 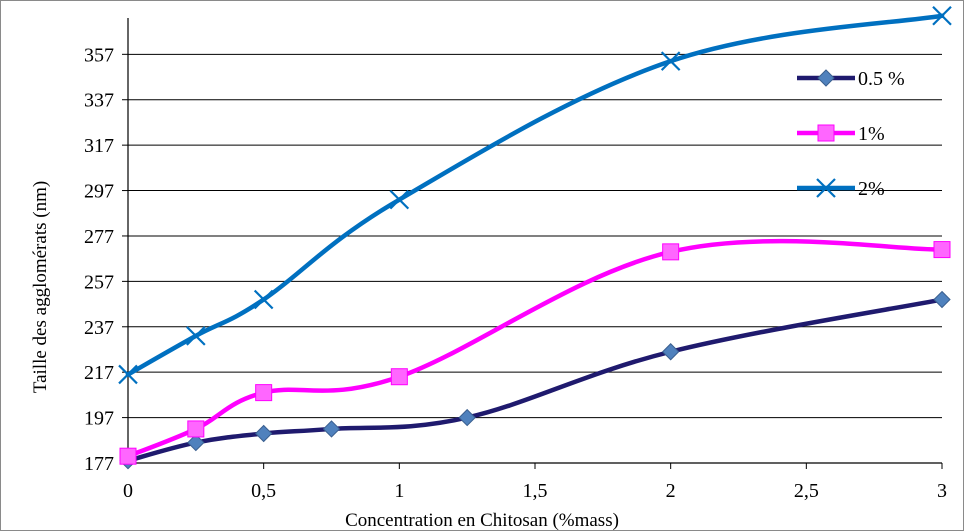 I want to click on legend: 0.5 % 1% 2%, so click(x=851, y=134).